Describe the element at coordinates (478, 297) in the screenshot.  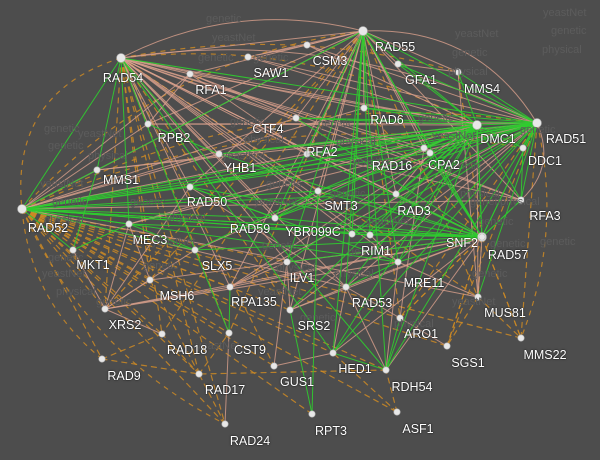
I see `graph-node-mus81` at that location.